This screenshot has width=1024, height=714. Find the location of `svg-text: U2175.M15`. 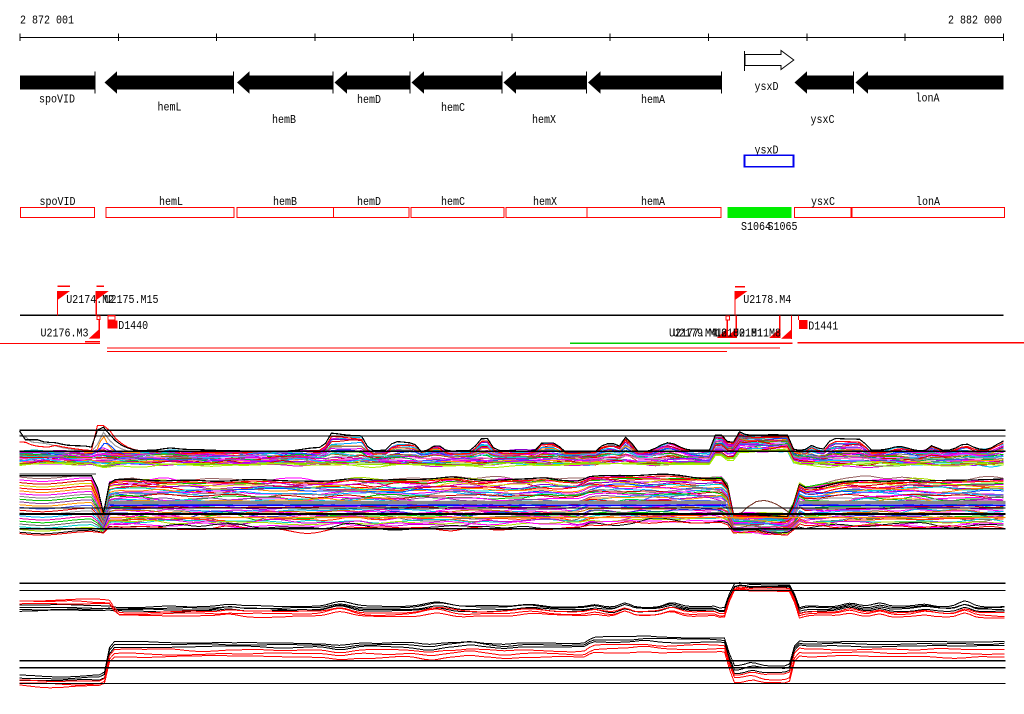

svg-text: U2175.M15 is located at coordinates (132, 300).